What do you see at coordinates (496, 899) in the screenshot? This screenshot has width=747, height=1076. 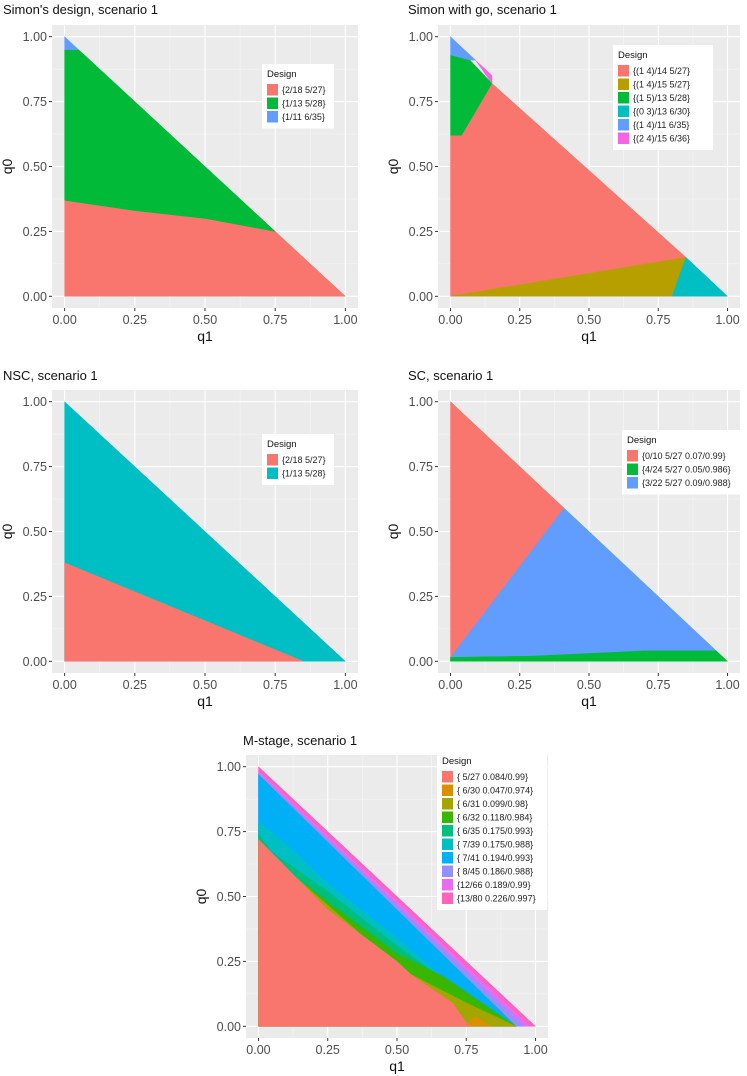 I see `legend-label: {13/80 0.226/0.997}` at bounding box center [496, 899].